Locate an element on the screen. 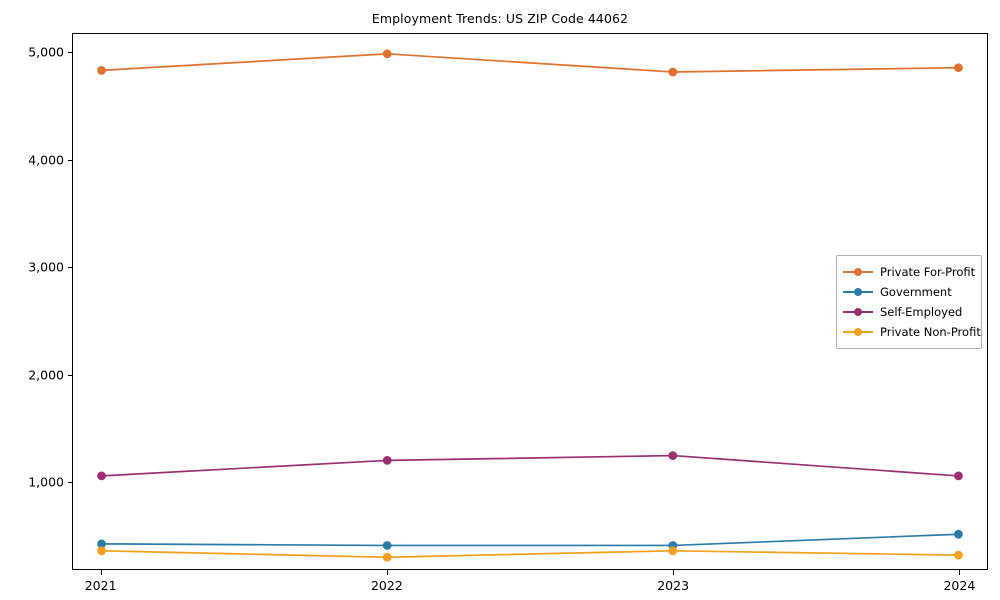 The width and height of the screenshot is (1000, 600). legend-item-label: Government is located at coordinates (916, 292).